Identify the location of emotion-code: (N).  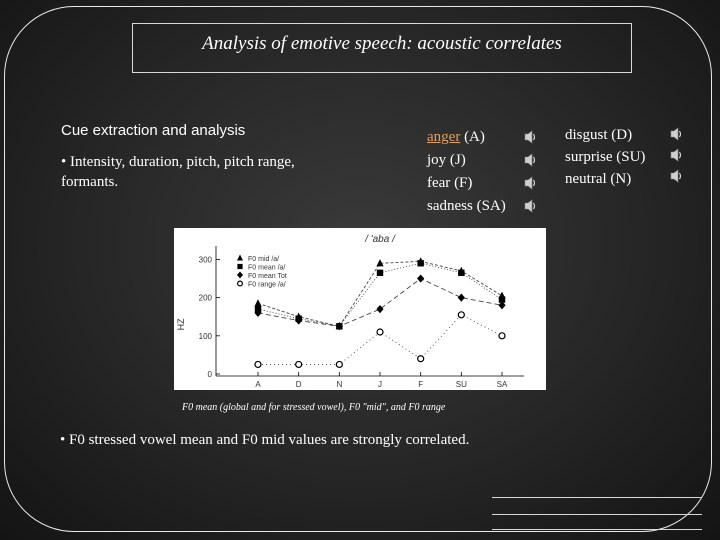
(621, 179).